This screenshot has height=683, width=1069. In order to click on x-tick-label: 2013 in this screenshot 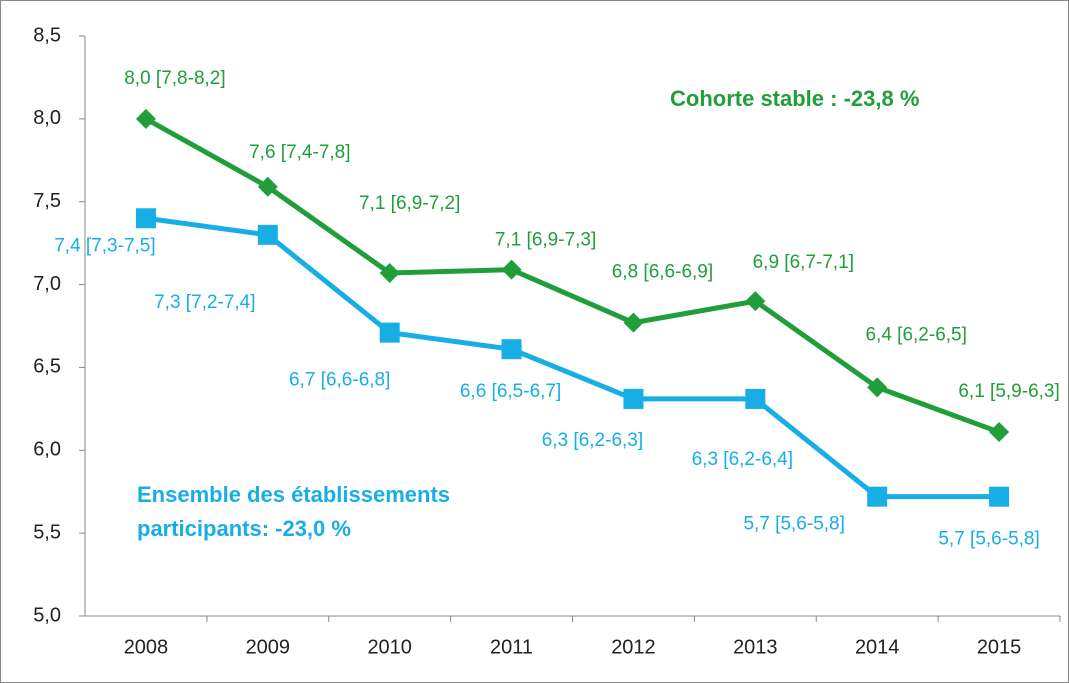, I will do `click(755, 647)`.